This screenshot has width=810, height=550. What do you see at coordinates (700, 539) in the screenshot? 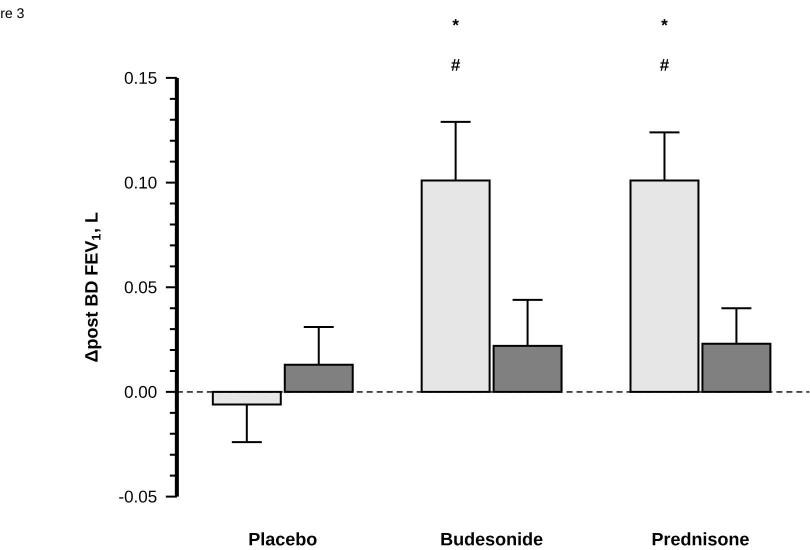
I see `x-tick-label: Prednisone` at bounding box center [700, 539].